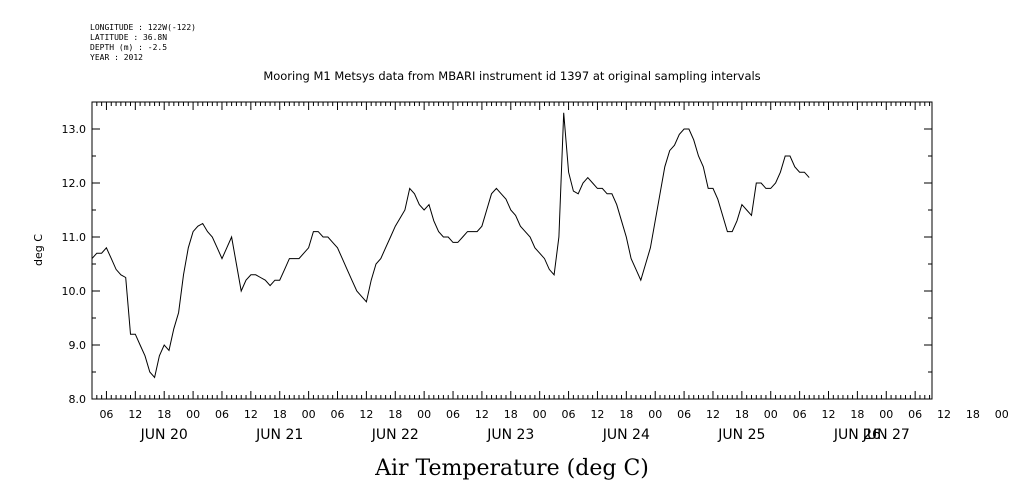  Describe the element at coordinates (74, 291) in the screenshot. I see `y-tick-label: 10.0` at that location.